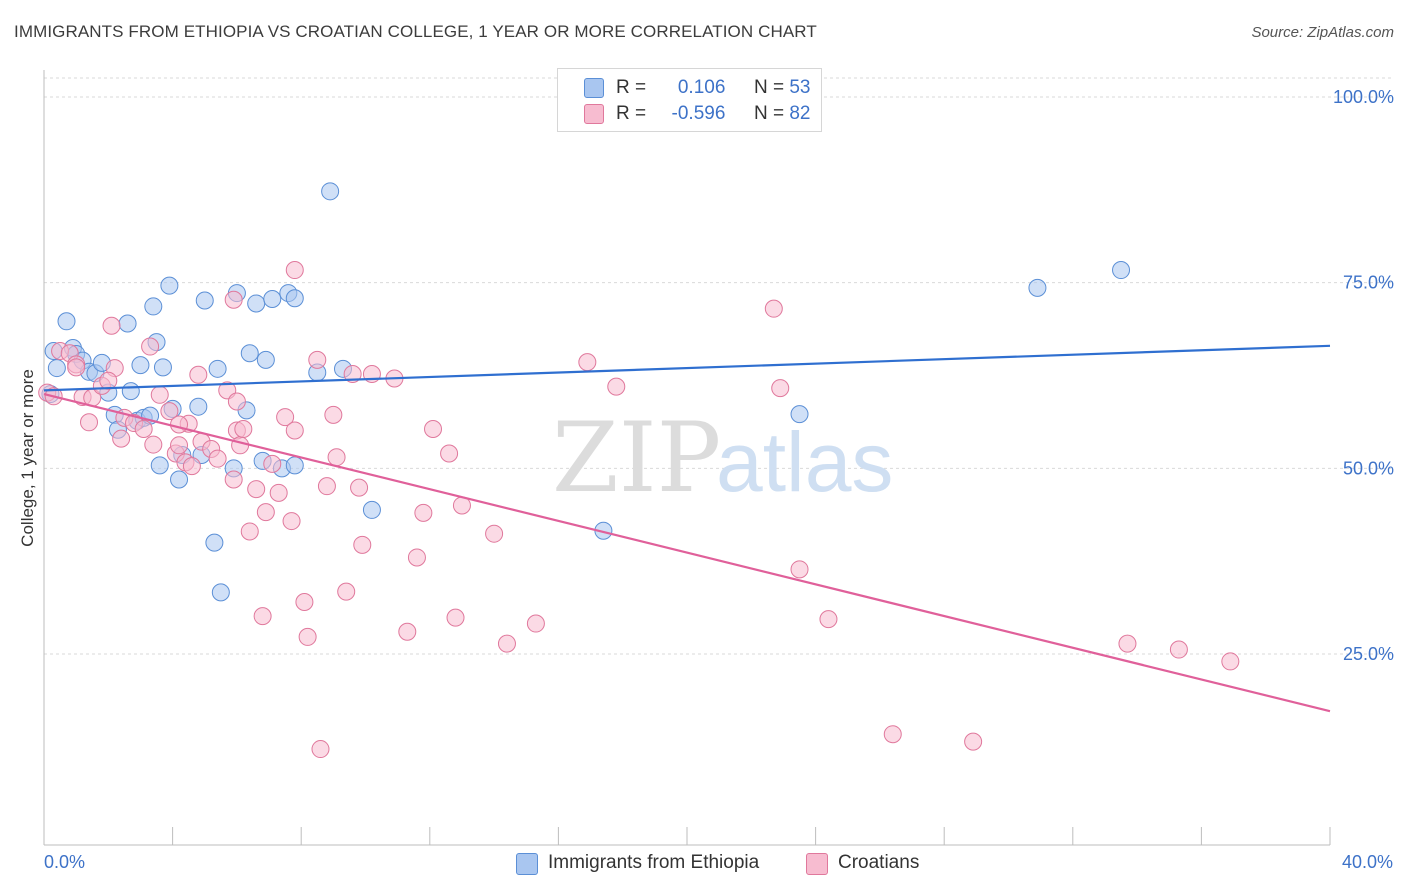  Describe the element at coordinates (654, 862) in the screenshot. I see `bottom-legend-label-ethiopia: Immigrants from Ethiopia` at that location.